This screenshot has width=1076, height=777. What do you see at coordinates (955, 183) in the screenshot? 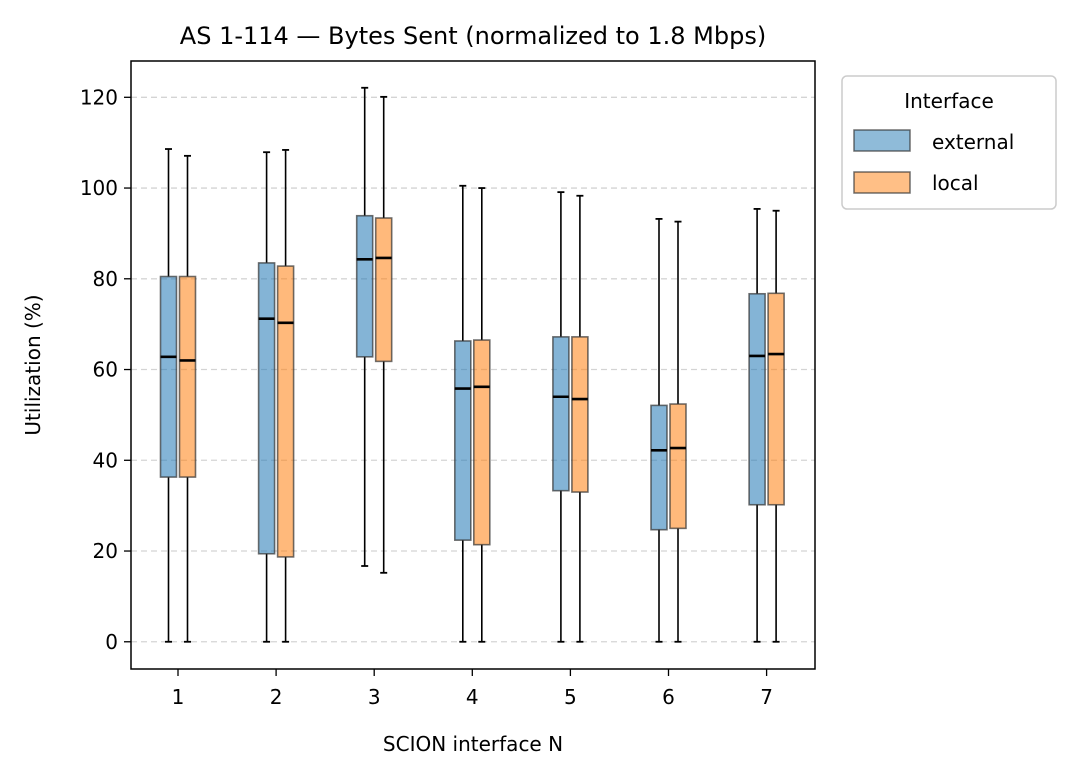
I see `legend-label-local: local` at bounding box center [955, 183].